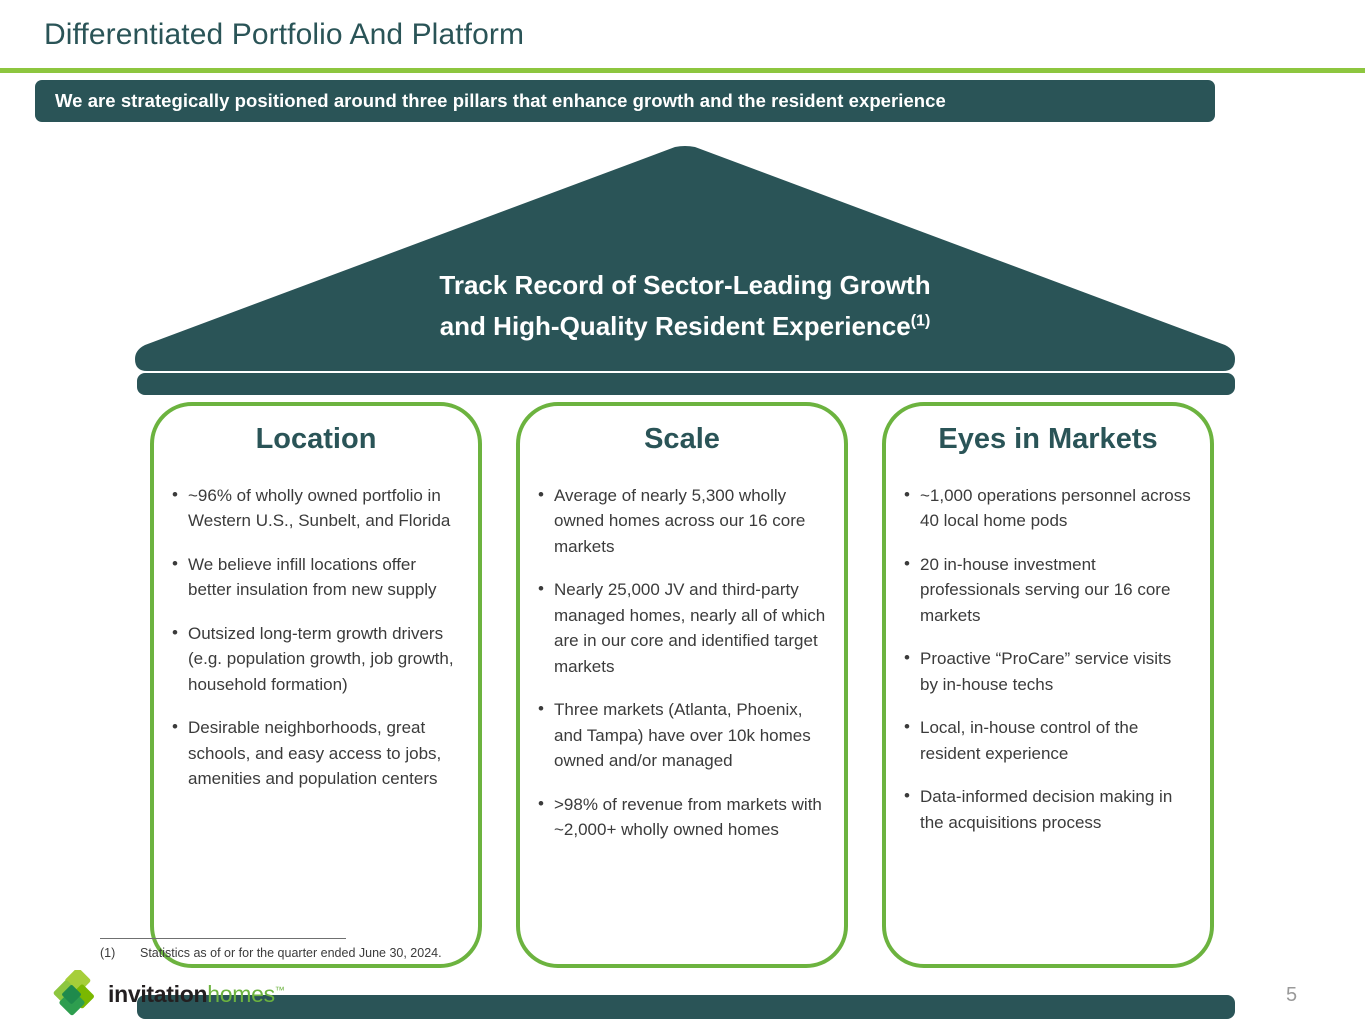 The height and width of the screenshot is (1024, 1365). Describe the element at coordinates (108, 953) in the screenshot. I see `footnote-marker: (1)` at that location.